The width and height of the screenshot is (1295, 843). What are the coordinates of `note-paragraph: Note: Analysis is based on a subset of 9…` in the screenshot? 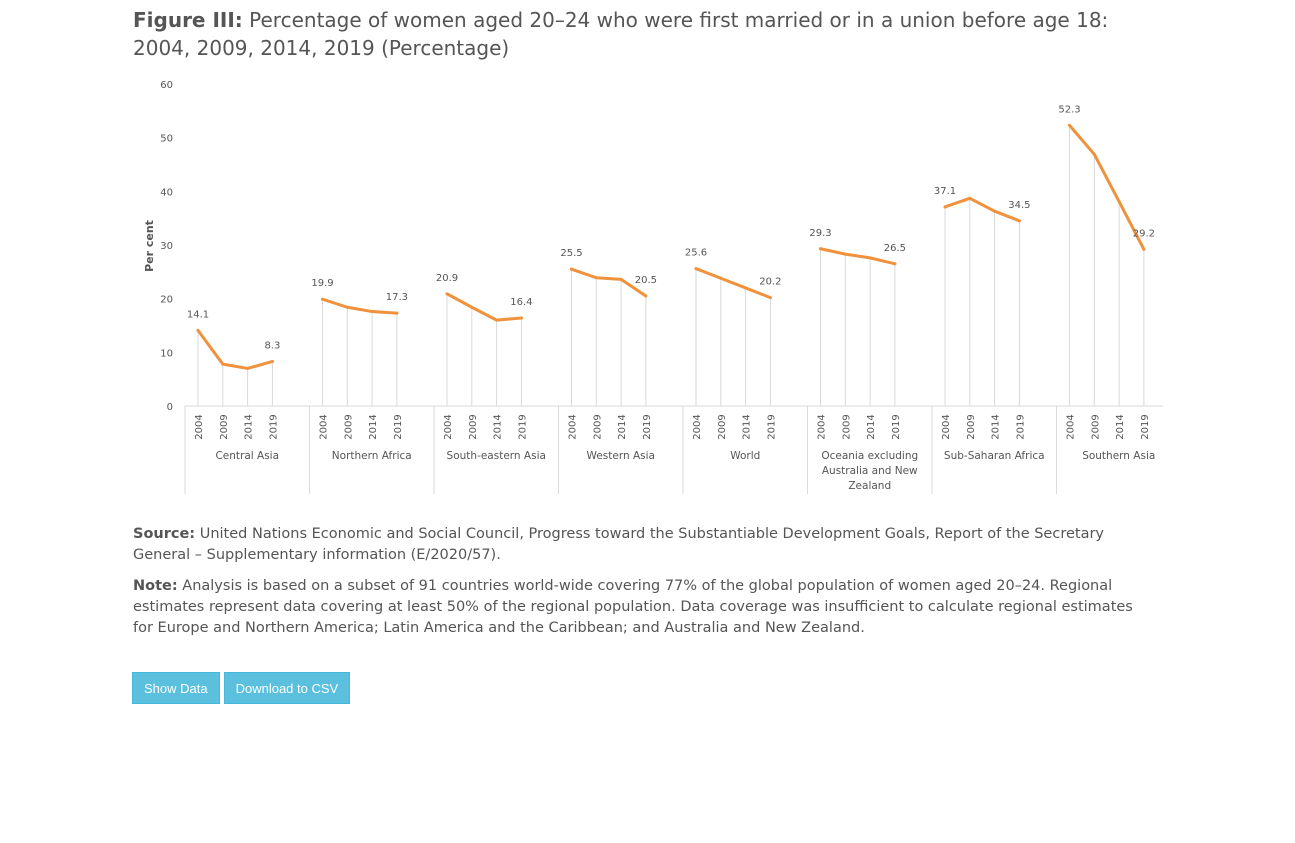 It's located at (638, 607).